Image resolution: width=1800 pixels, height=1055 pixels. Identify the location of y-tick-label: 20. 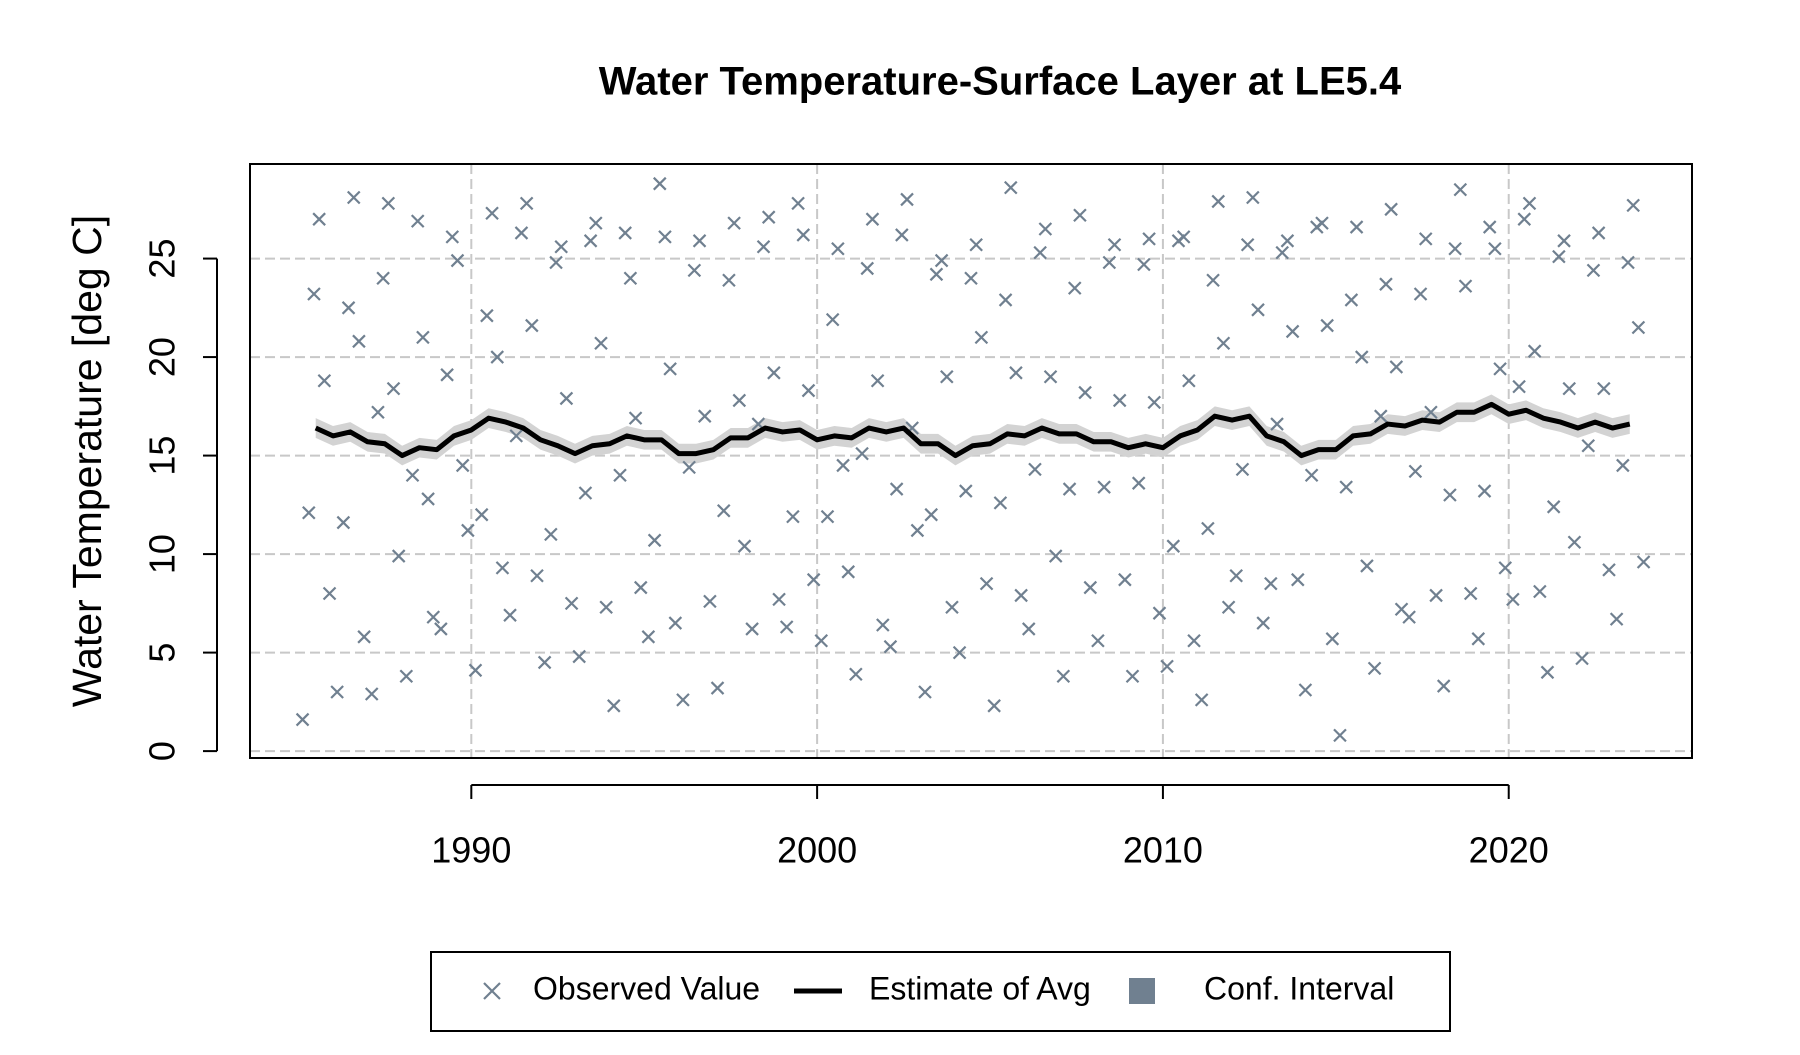
(162, 357).